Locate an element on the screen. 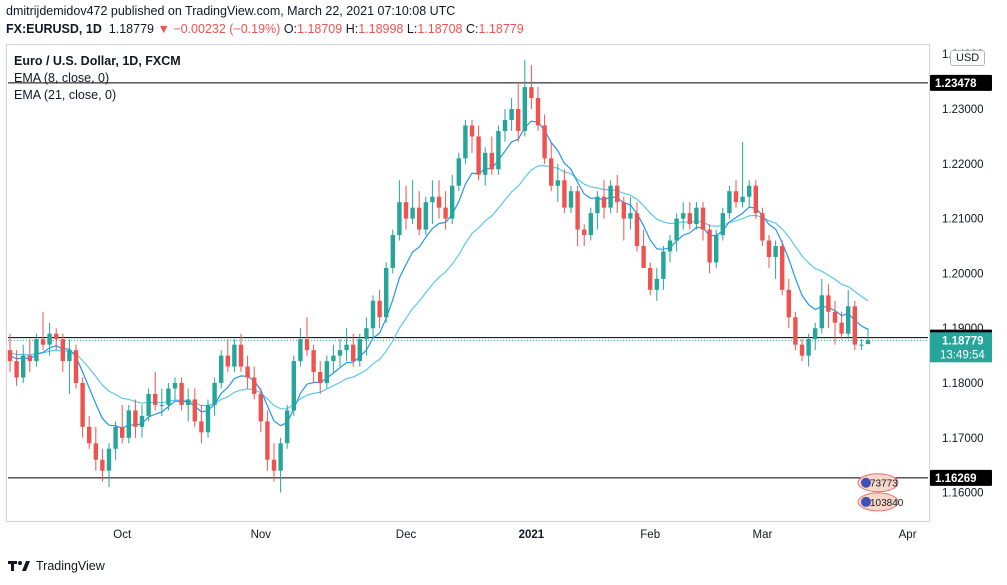 This screenshot has height=585, width=1007. x-tick-label: Oct is located at coordinates (122, 535).